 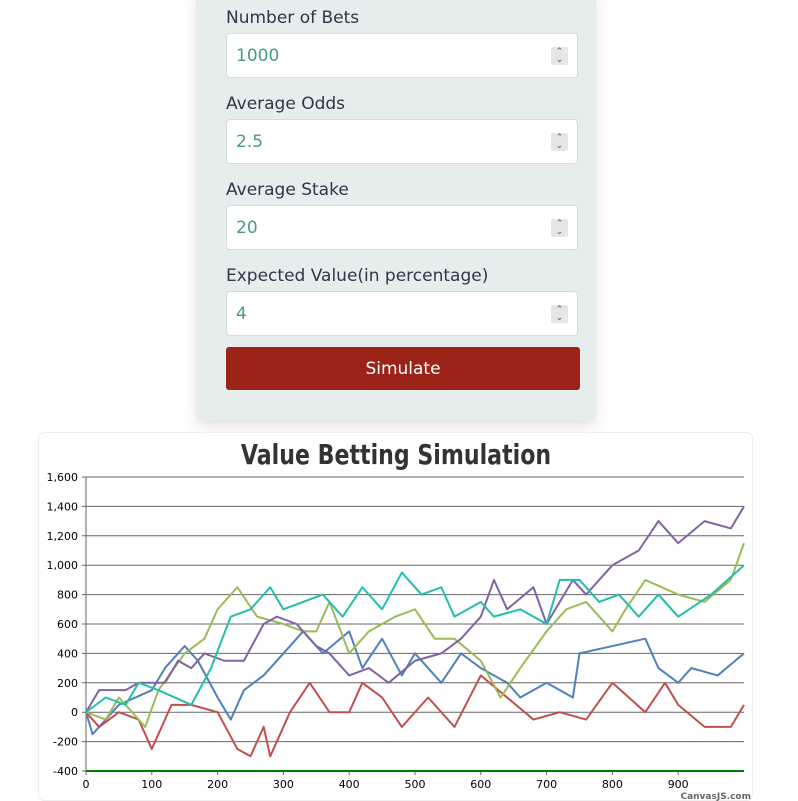 I want to click on input-value: 1000, so click(x=258, y=56).